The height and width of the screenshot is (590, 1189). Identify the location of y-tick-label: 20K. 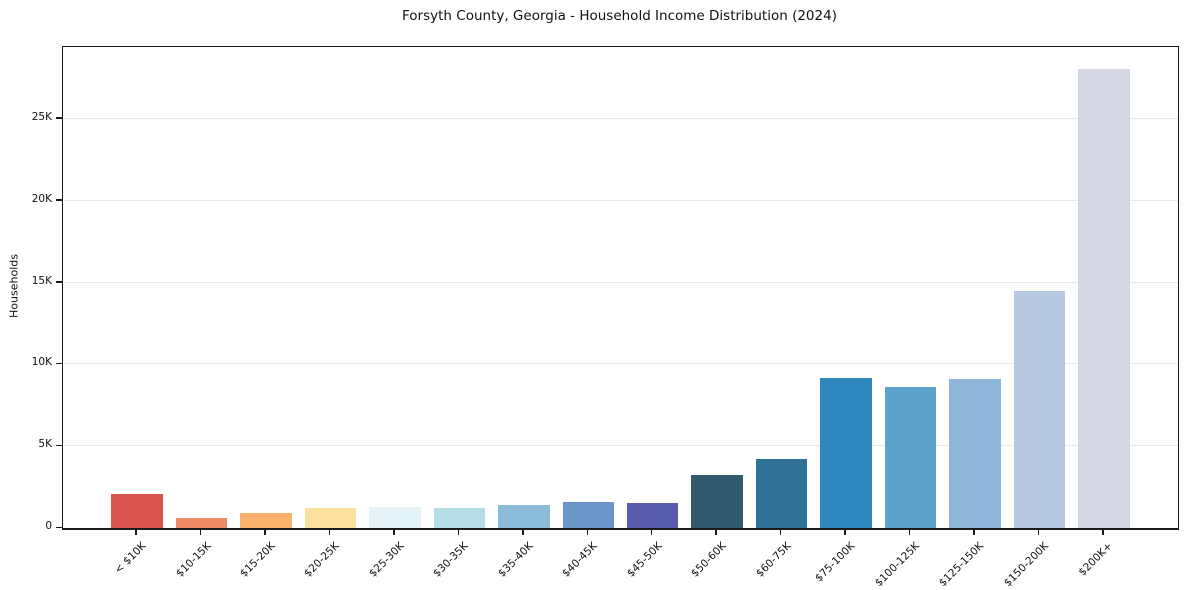
(41, 198).